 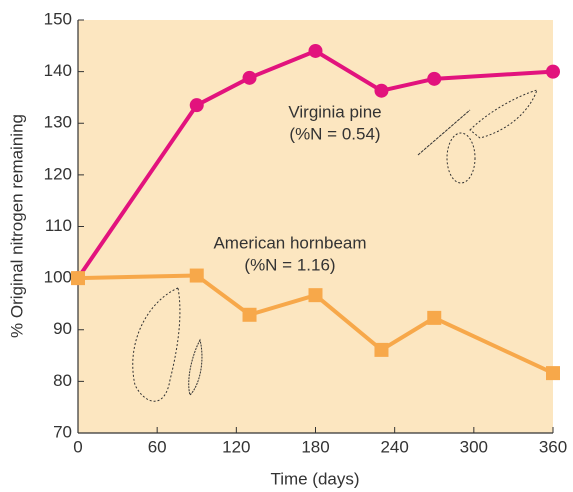 I want to click on y-axis-label: % Original nitrogen remaining, so click(x=16, y=226).